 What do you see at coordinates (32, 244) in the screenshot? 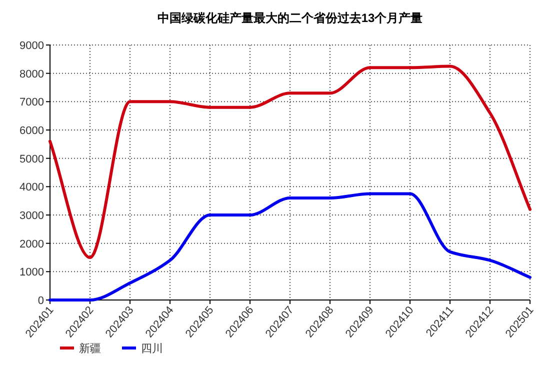
I see `y-tick-label: 2000` at bounding box center [32, 244].